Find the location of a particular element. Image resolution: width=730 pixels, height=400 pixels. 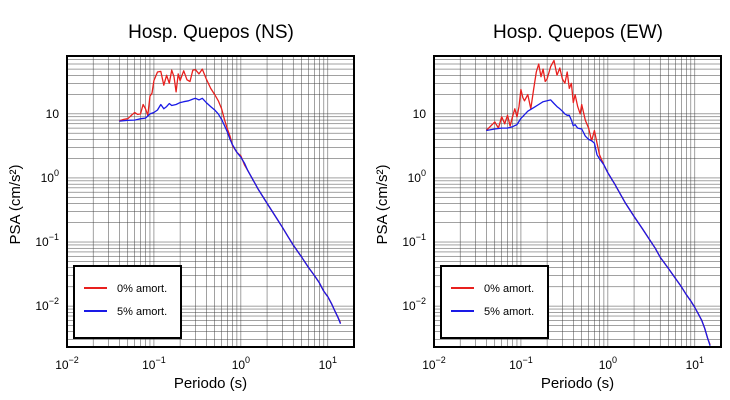

chart-title: Hosp. Quepos (NS) is located at coordinates (211, 32).